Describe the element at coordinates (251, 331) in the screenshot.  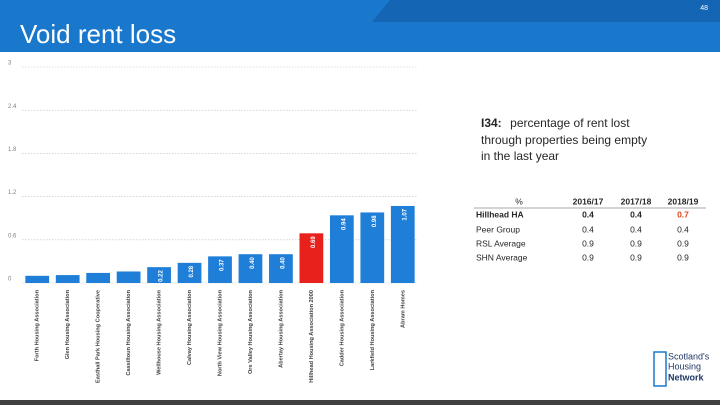
I see `x-tick-label: Ore Valley Housing Association` at that location.